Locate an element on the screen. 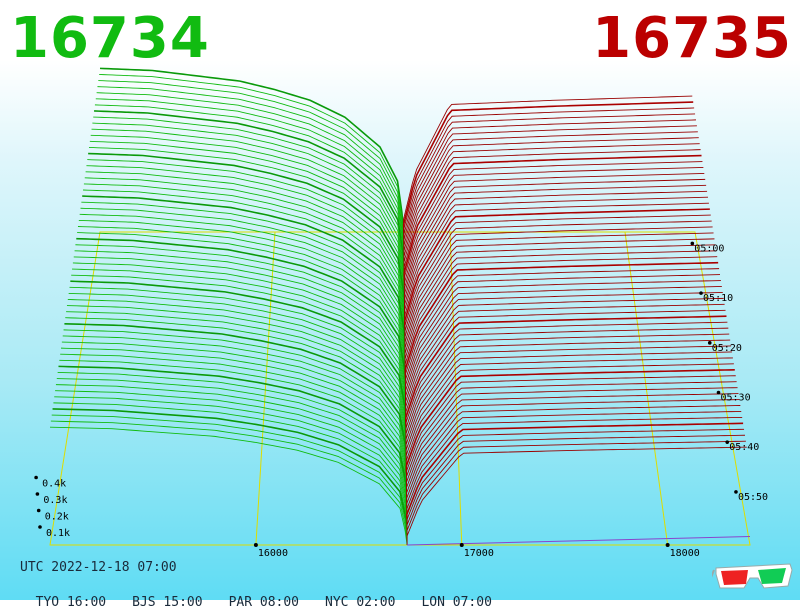  time-tick-label-1: 05:10 is located at coordinates (718, 298).